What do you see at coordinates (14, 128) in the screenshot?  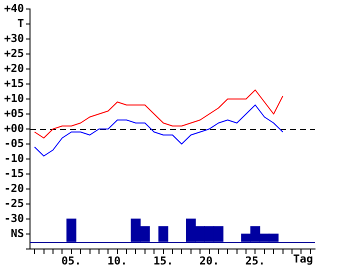 I see `y-tick-label: +00` at bounding box center [14, 128].